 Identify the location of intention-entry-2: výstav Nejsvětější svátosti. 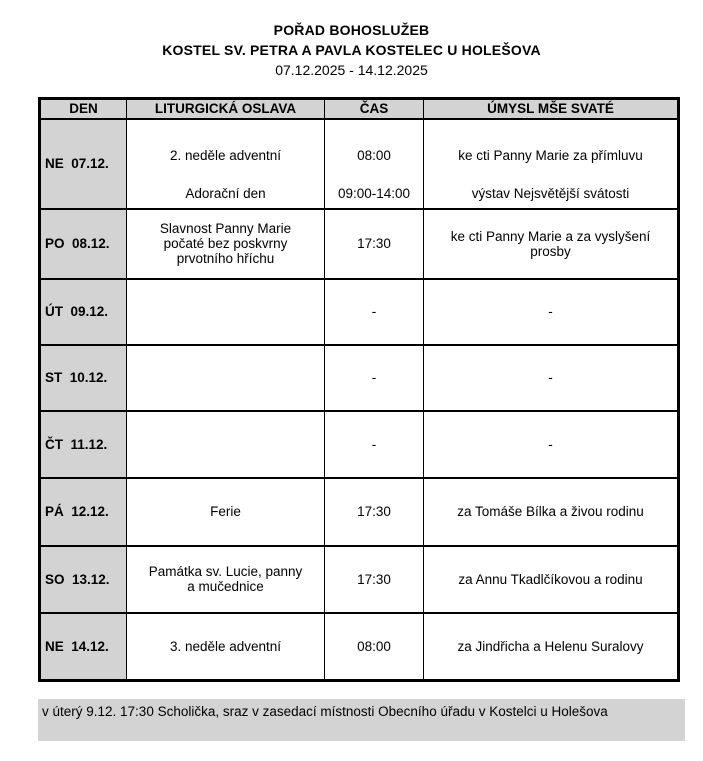
(550, 193).